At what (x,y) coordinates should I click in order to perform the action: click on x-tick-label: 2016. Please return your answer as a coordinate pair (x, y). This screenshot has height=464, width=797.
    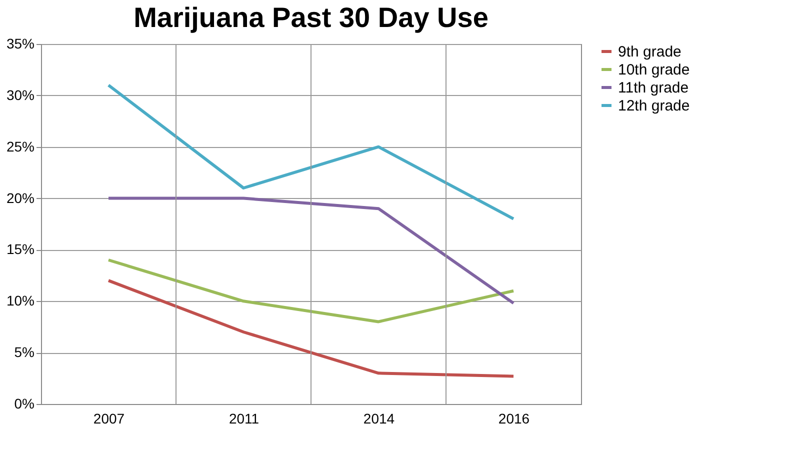
    Looking at the image, I should click on (514, 418).